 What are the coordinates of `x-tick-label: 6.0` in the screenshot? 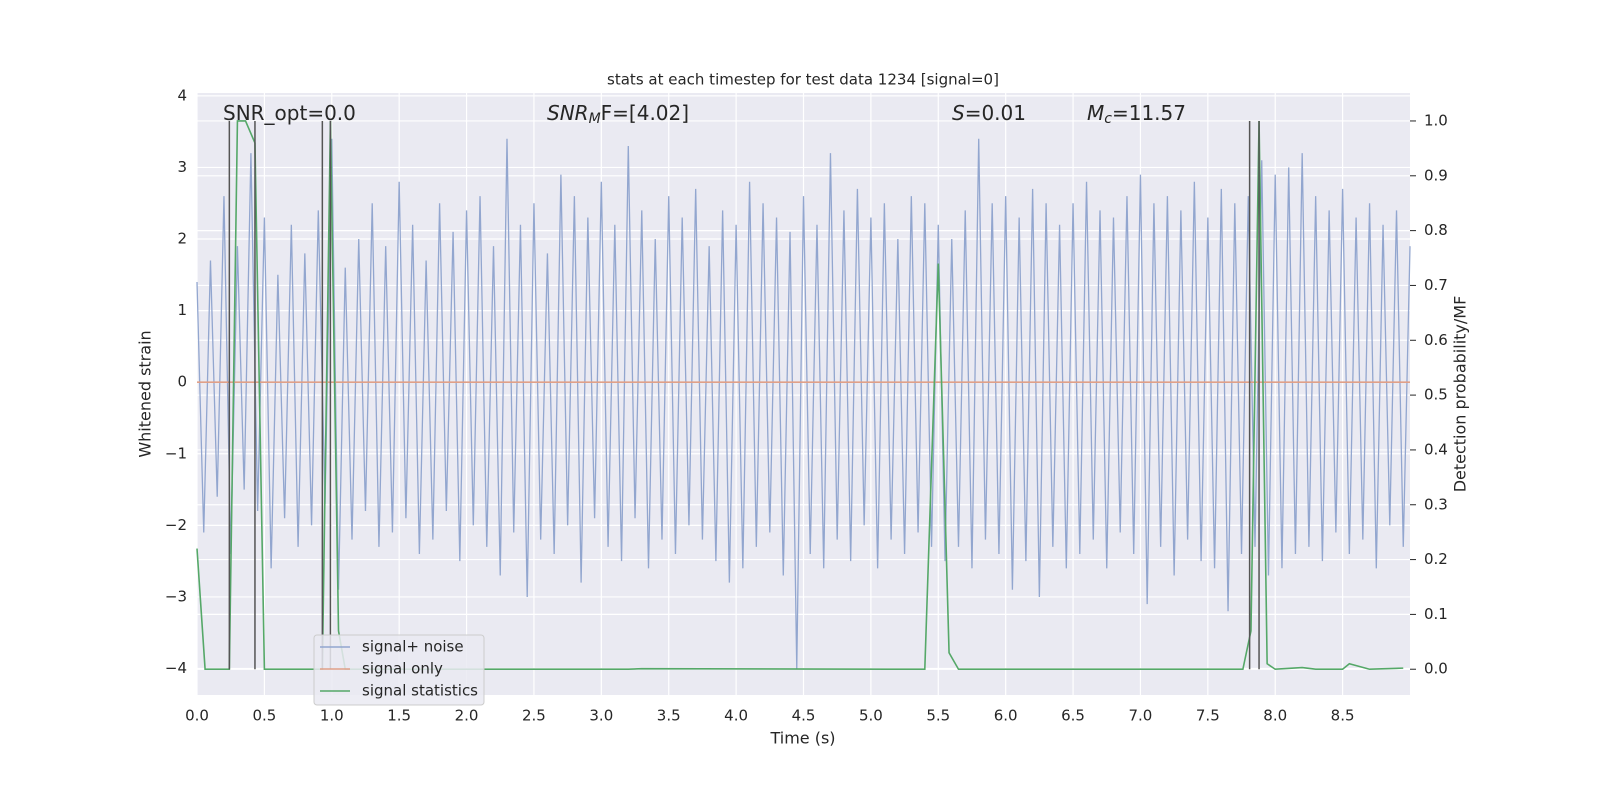 It's located at (1006, 716).